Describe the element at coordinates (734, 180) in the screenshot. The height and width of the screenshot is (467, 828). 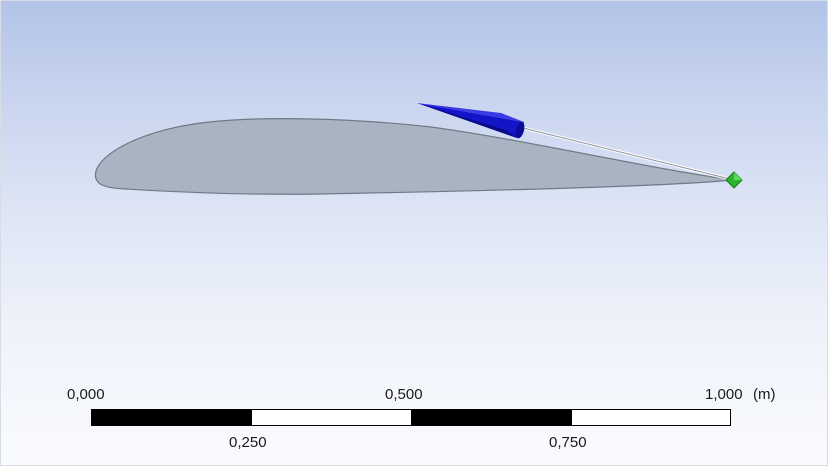
I see `vertex-marker-icon` at that location.